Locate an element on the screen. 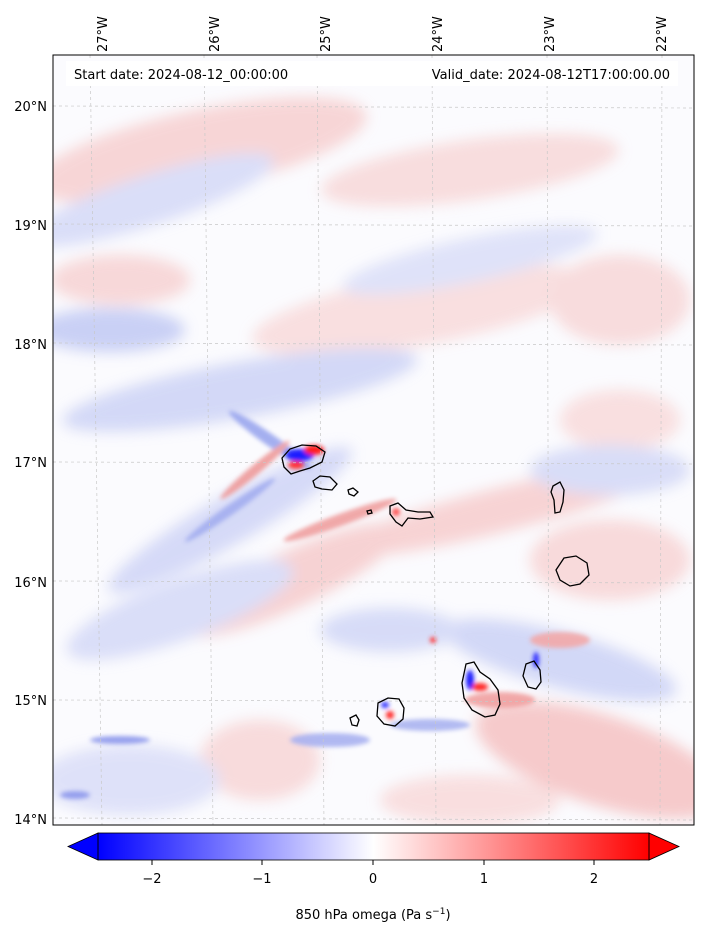 This screenshot has height=936, width=703. lon-label: 25°W is located at coordinates (326, 34).